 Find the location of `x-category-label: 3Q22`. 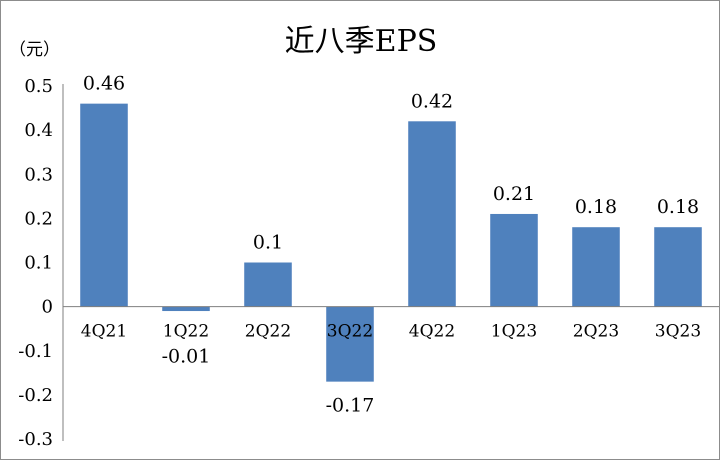

x-category-label: 3Q22 is located at coordinates (350, 332).